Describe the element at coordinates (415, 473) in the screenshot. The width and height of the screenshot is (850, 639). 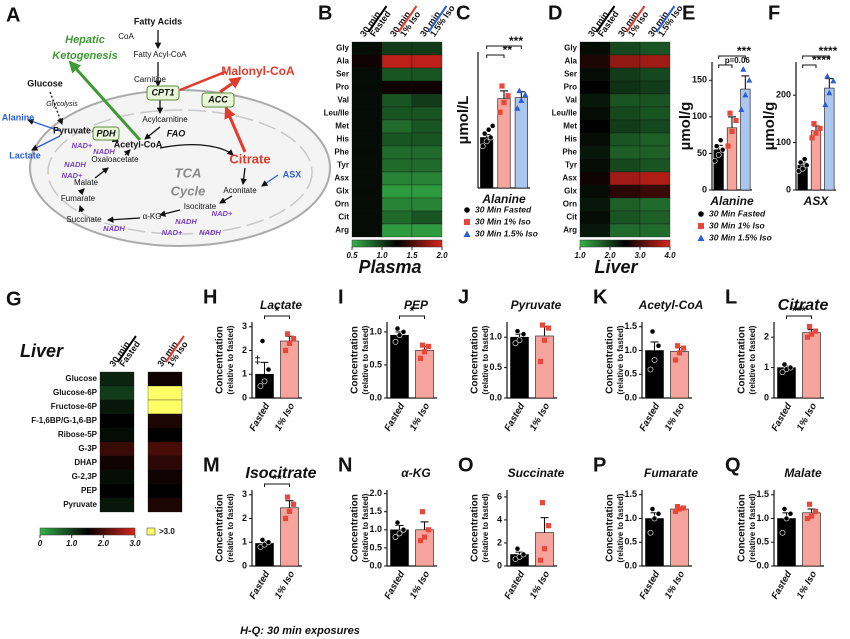
I see `panel-title: α-KG` at that location.